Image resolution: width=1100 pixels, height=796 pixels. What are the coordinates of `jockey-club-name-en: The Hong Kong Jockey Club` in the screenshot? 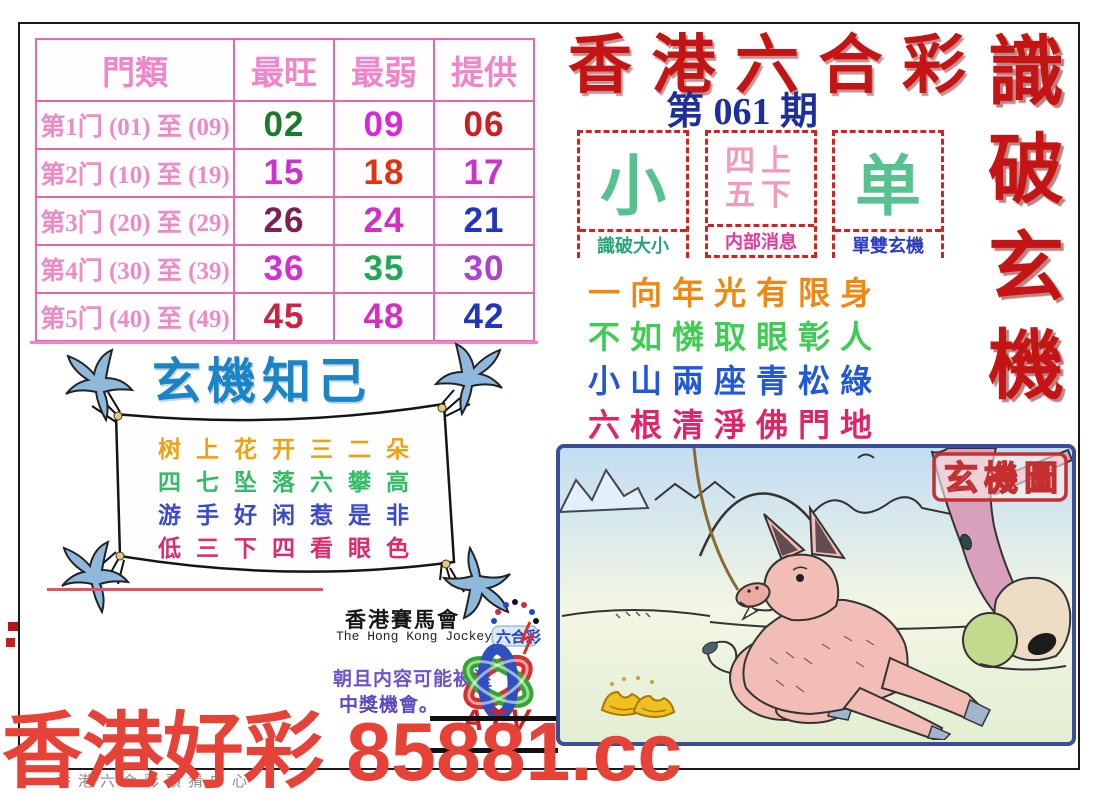 It's located at (434, 636).